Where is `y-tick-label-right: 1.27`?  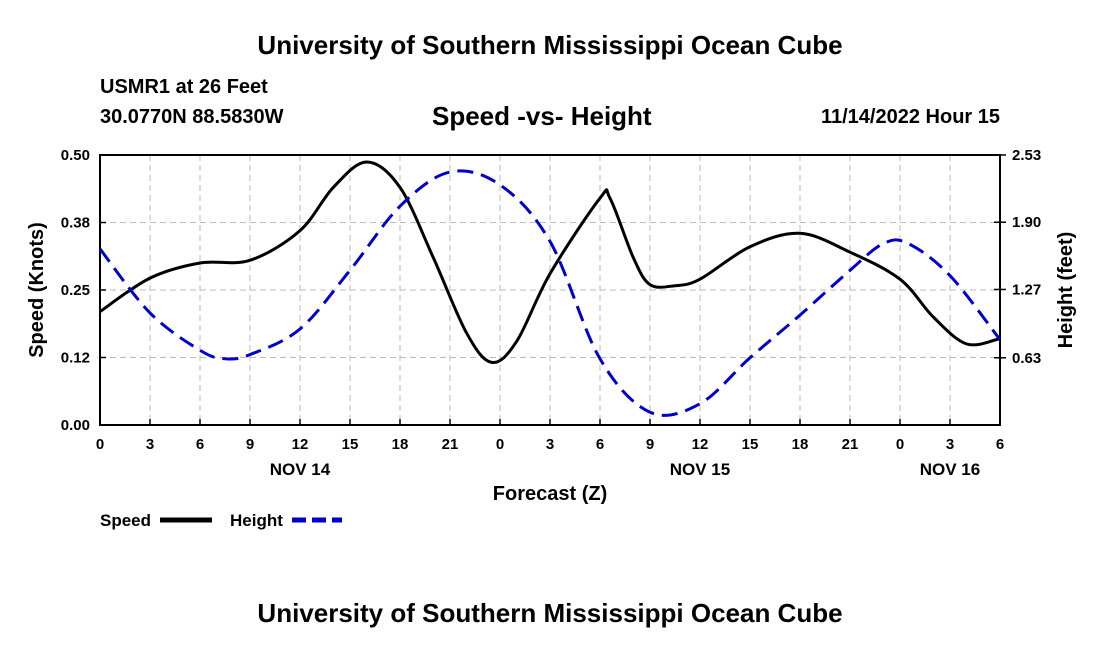 y-tick-label-right: 1.27 is located at coordinates (1026, 289).